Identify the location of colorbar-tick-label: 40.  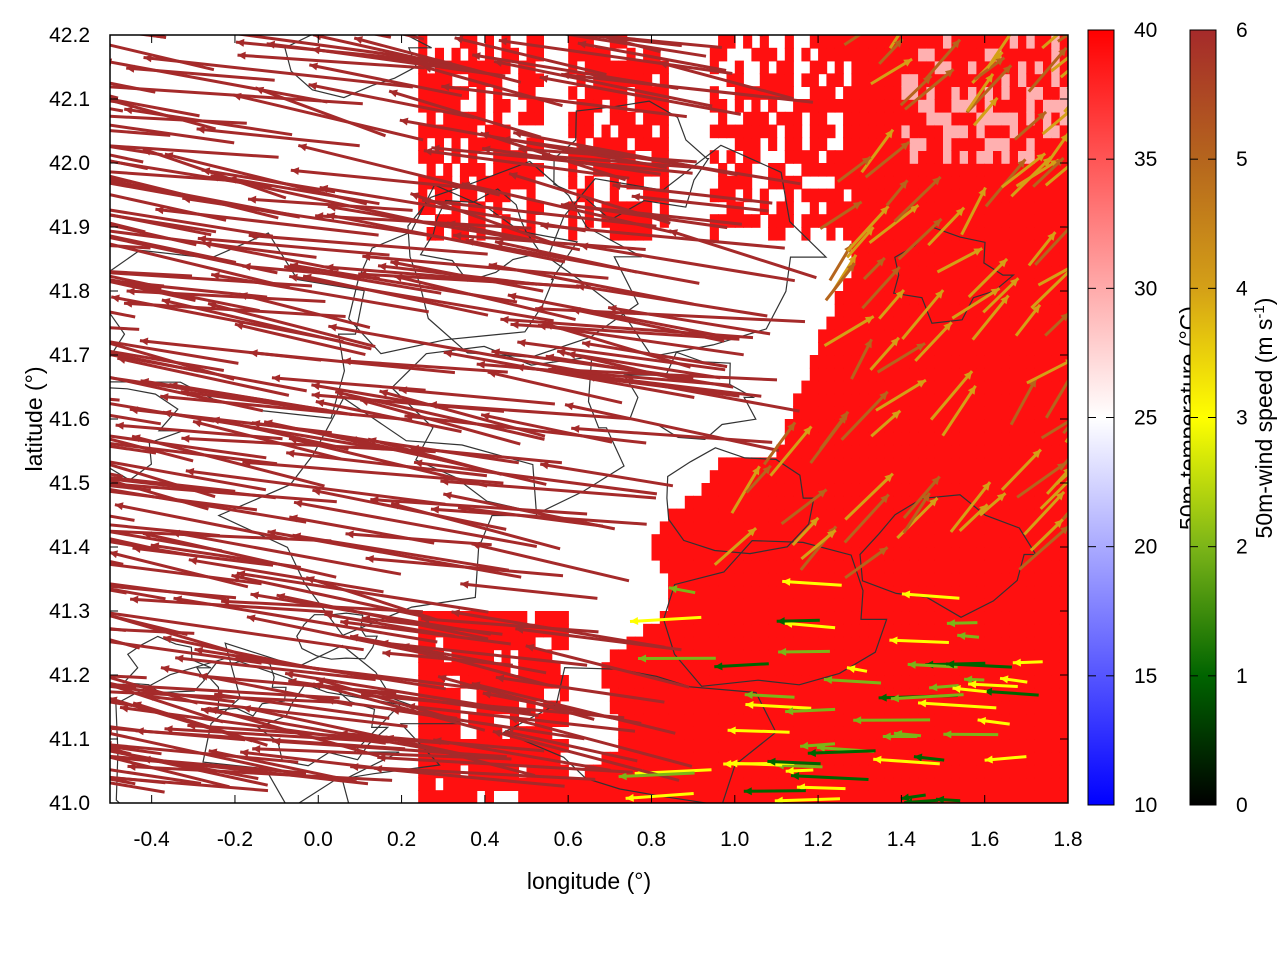
(1145, 30).